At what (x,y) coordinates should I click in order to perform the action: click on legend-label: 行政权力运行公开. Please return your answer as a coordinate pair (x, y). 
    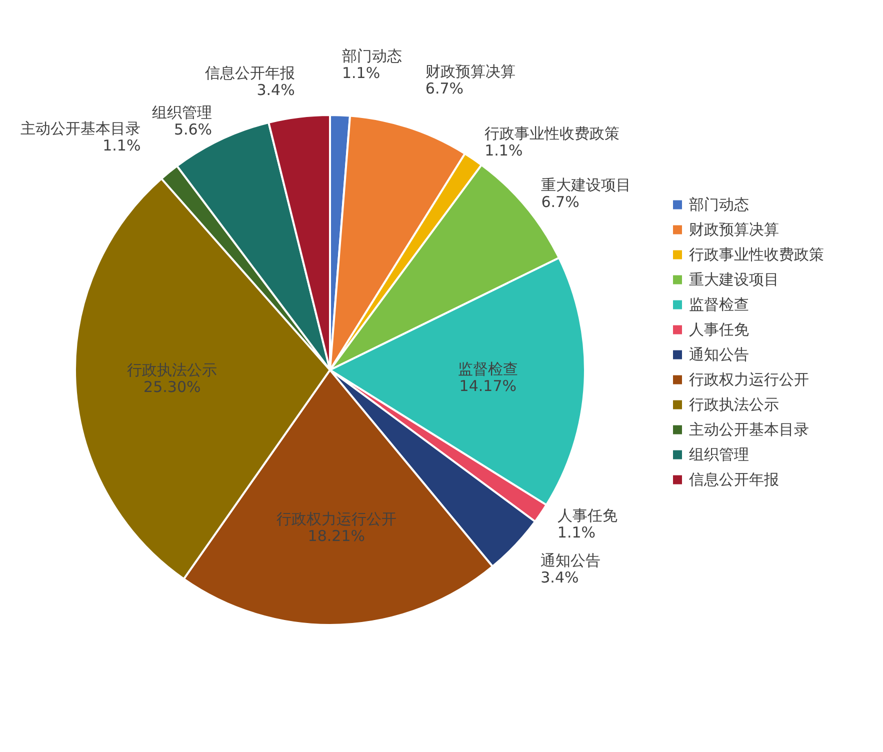
    Looking at the image, I should click on (749, 379).